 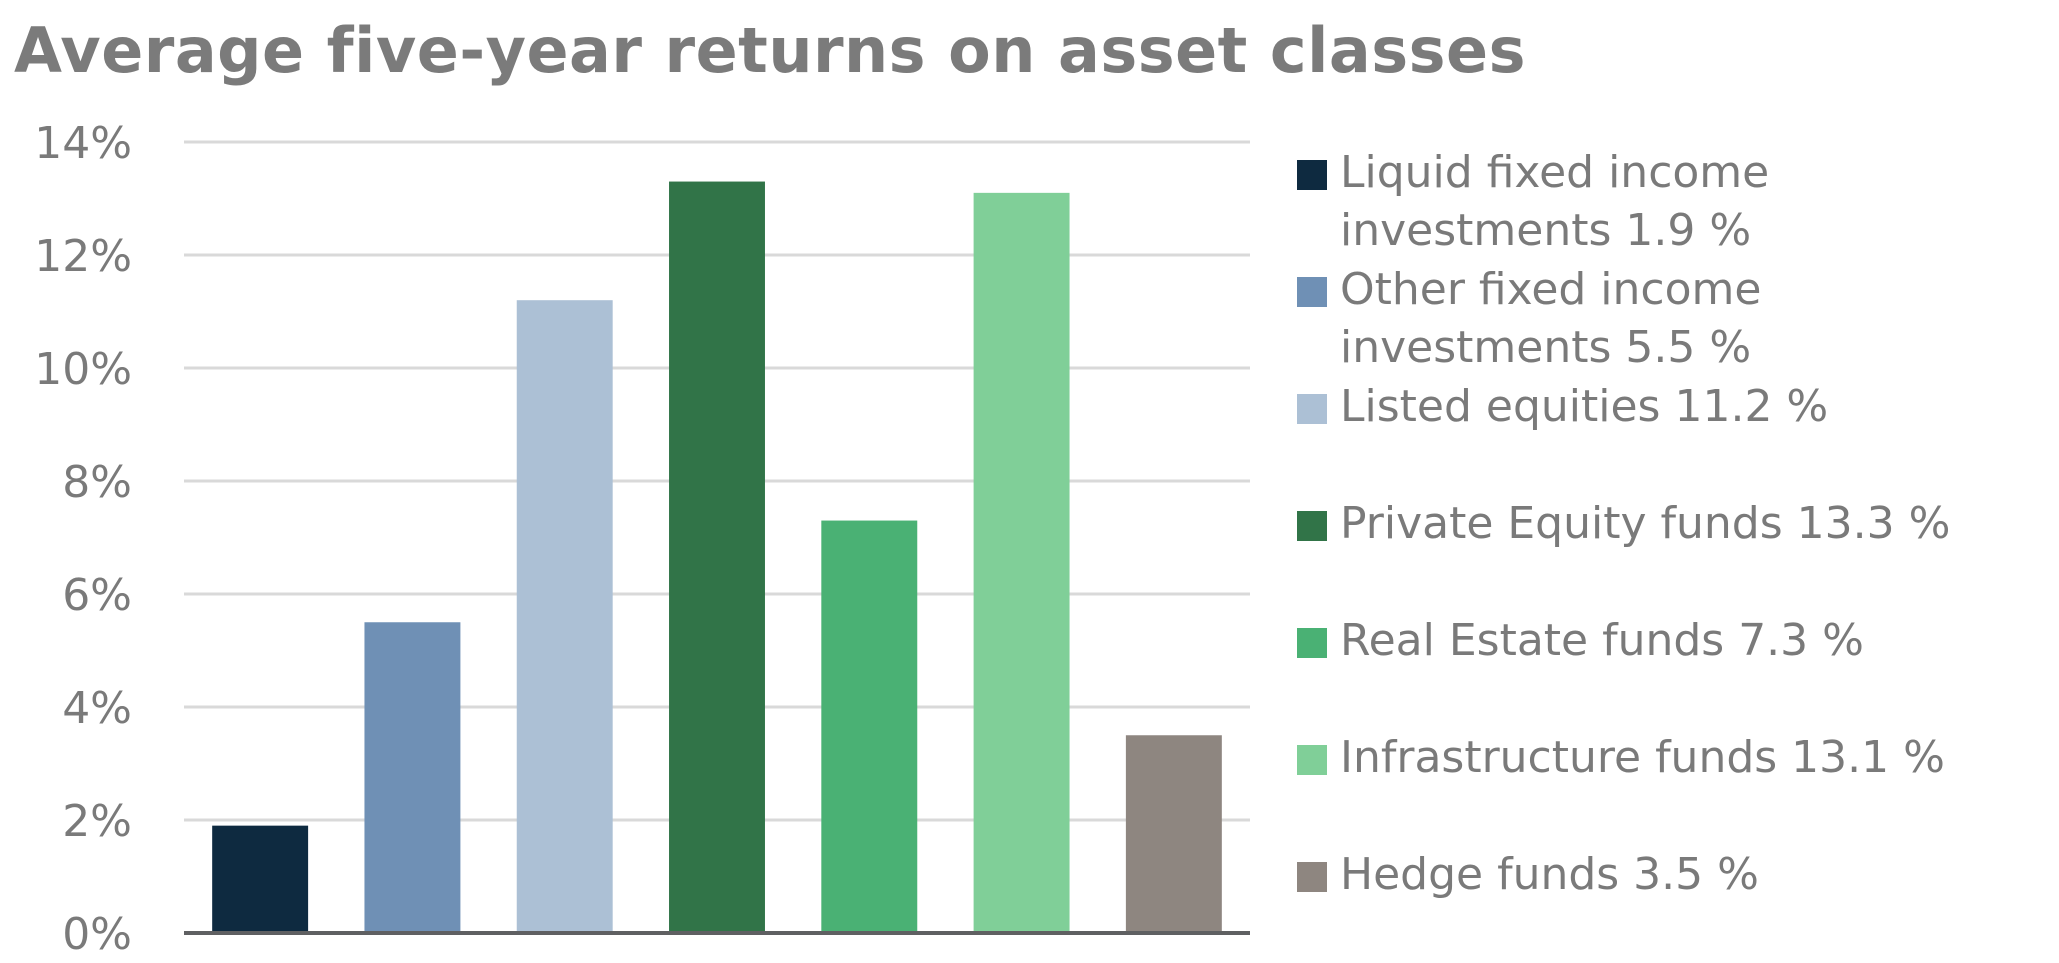 What do you see at coordinates (412, 777) in the screenshot?
I see `bar-other-fixed-income-investments` at bounding box center [412, 777].